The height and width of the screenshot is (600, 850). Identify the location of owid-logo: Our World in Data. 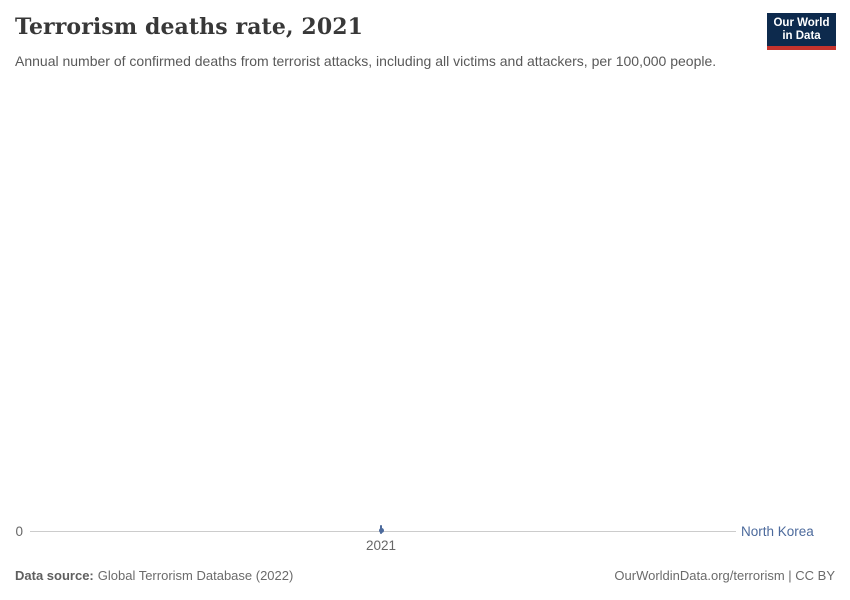
(801, 31).